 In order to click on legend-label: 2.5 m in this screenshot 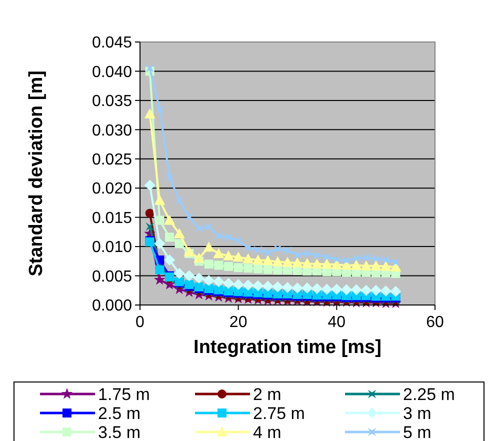, I will do `click(119, 413)`.